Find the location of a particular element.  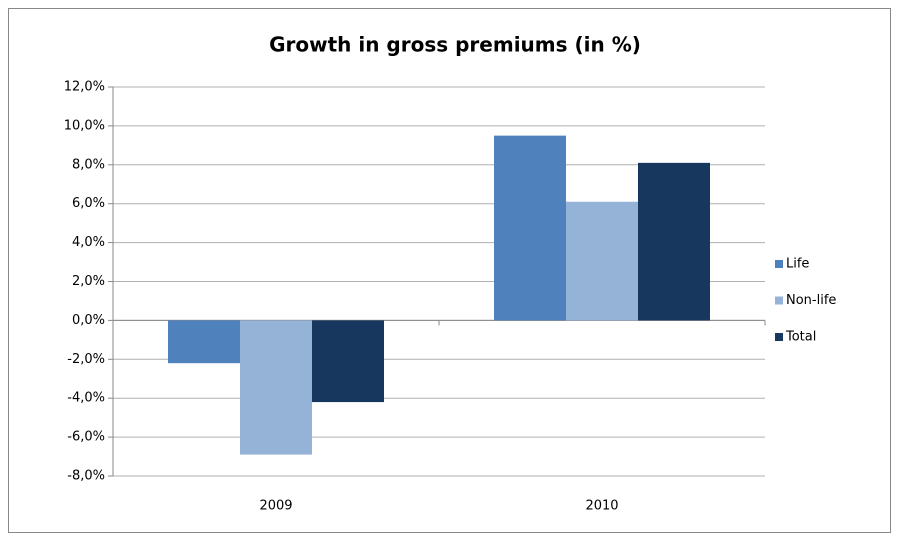

x-tick-label: 2009 is located at coordinates (275, 506).